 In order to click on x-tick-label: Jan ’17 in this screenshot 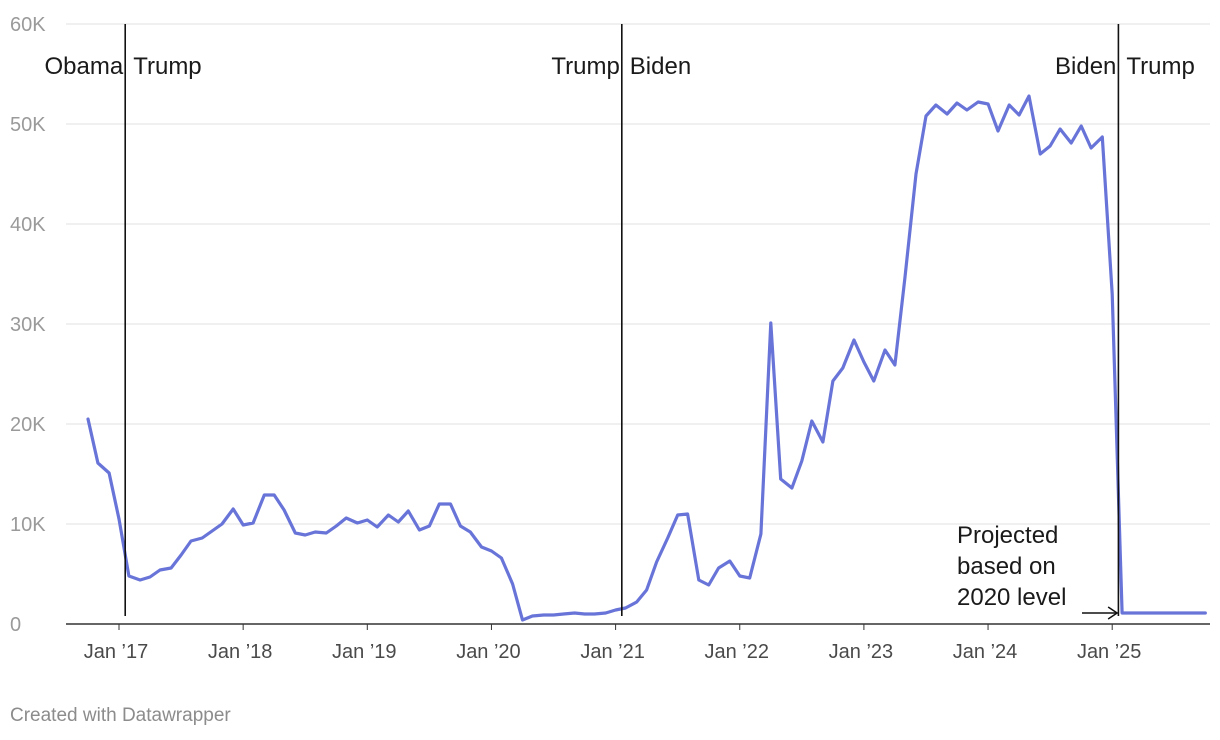, I will do `click(116, 652)`.